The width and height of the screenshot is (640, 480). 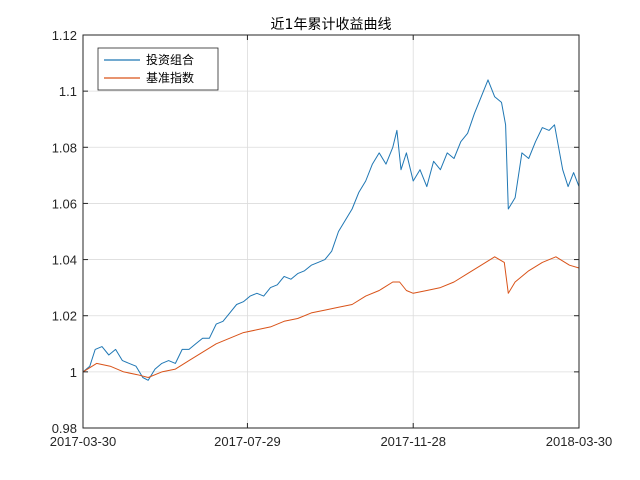 I want to click on legend: 投资组合 基准指数, so click(x=158, y=69).